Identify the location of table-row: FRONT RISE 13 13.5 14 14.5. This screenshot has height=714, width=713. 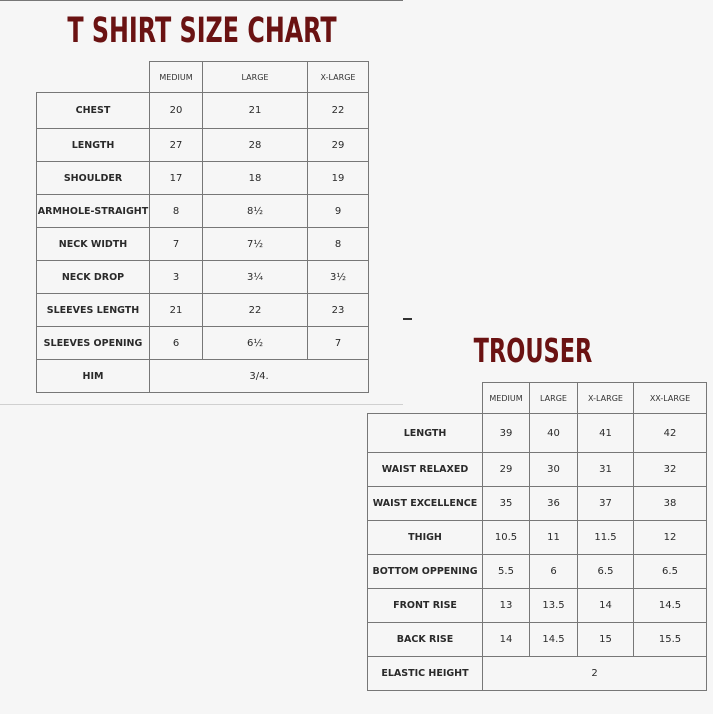
(537, 605).